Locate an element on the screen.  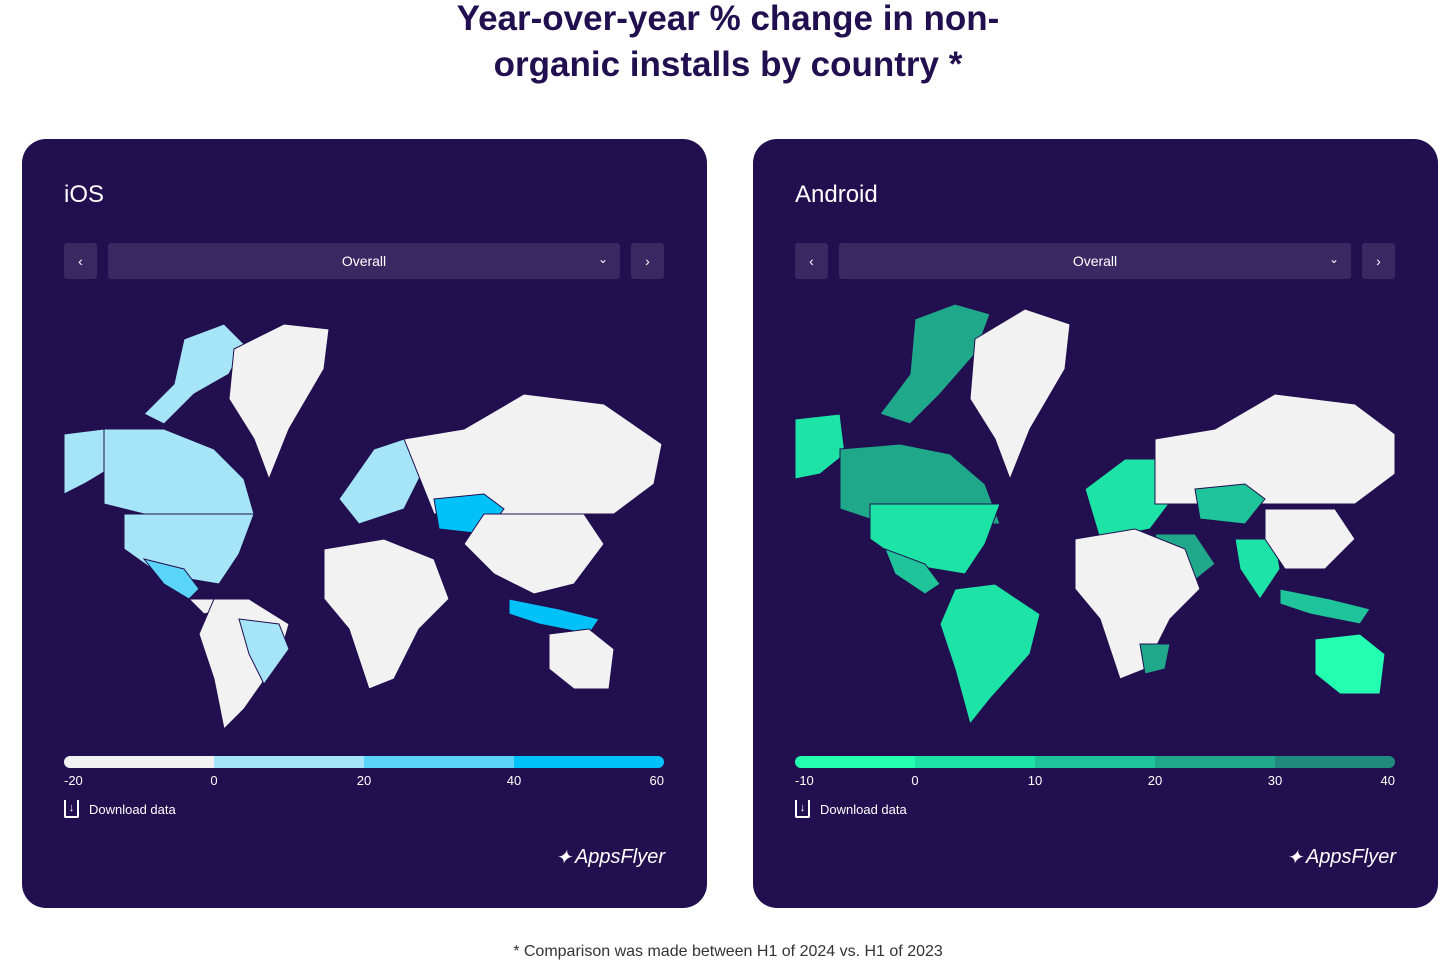
region-canada is located at coordinates (179, 471).